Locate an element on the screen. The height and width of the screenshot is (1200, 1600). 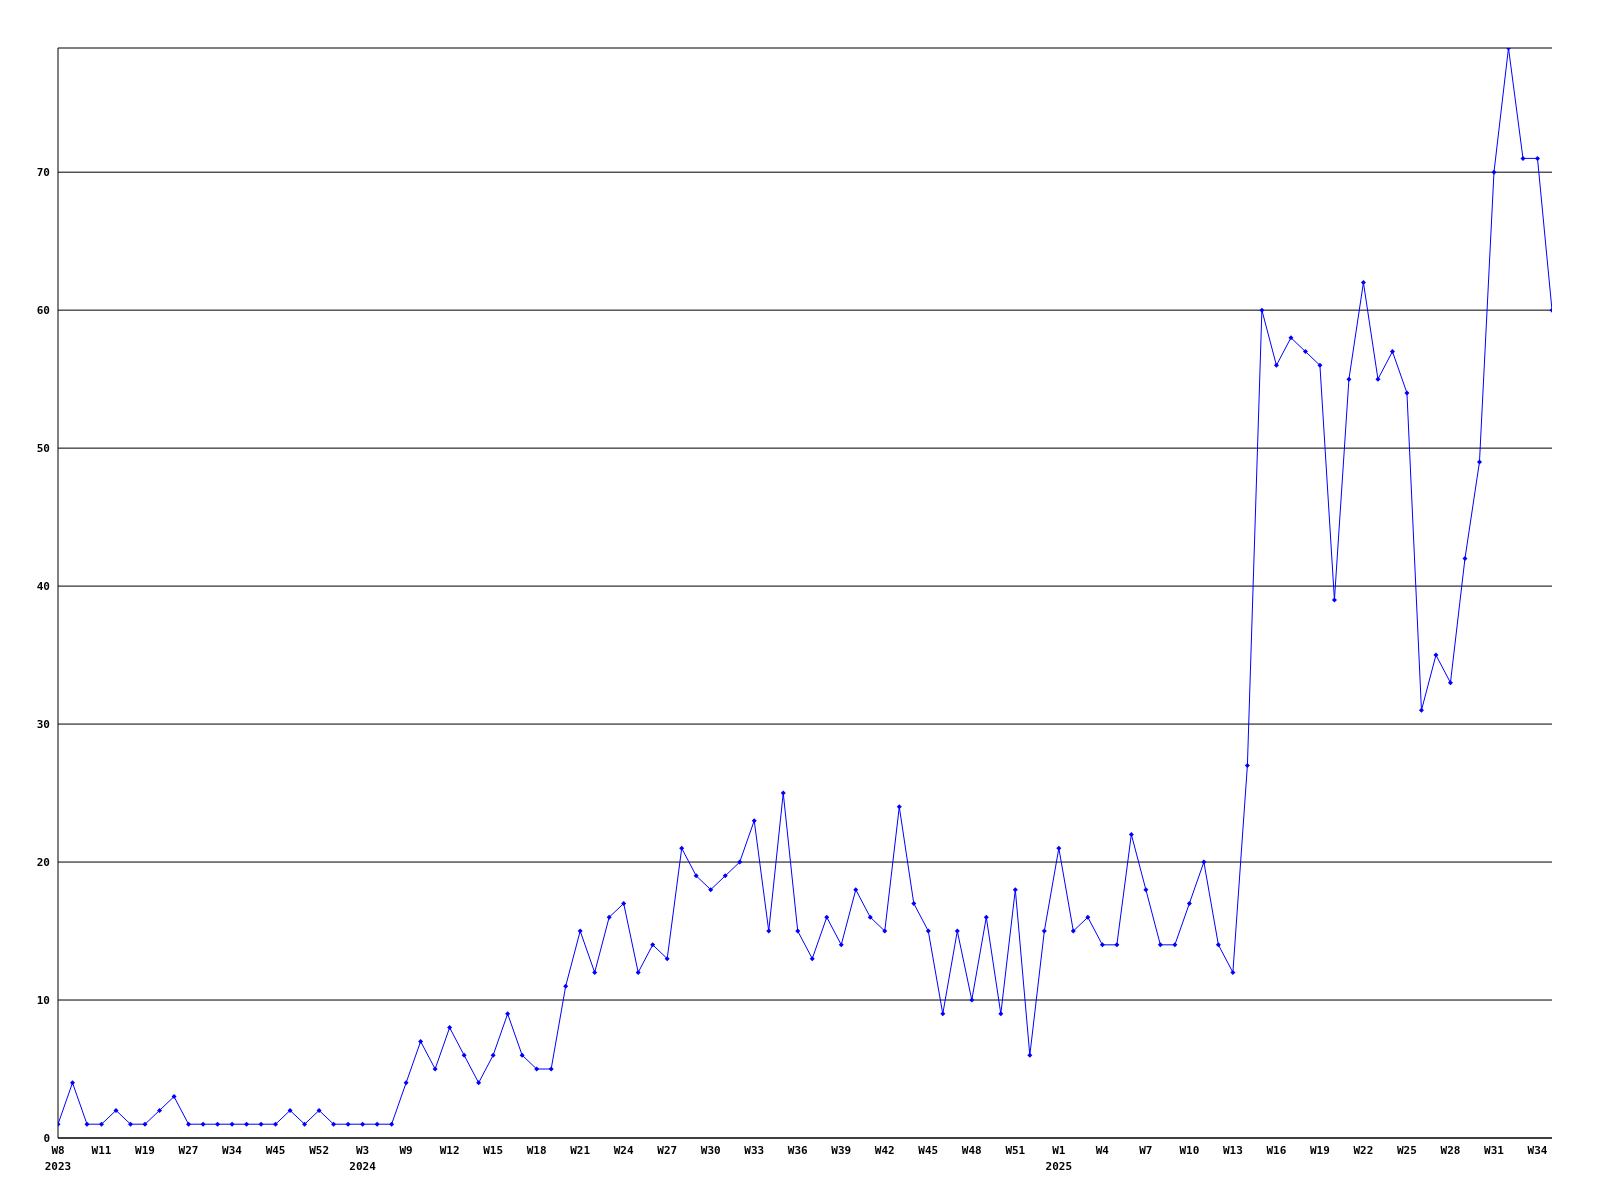
y-tick-label: 40 is located at coordinates (43, 587).